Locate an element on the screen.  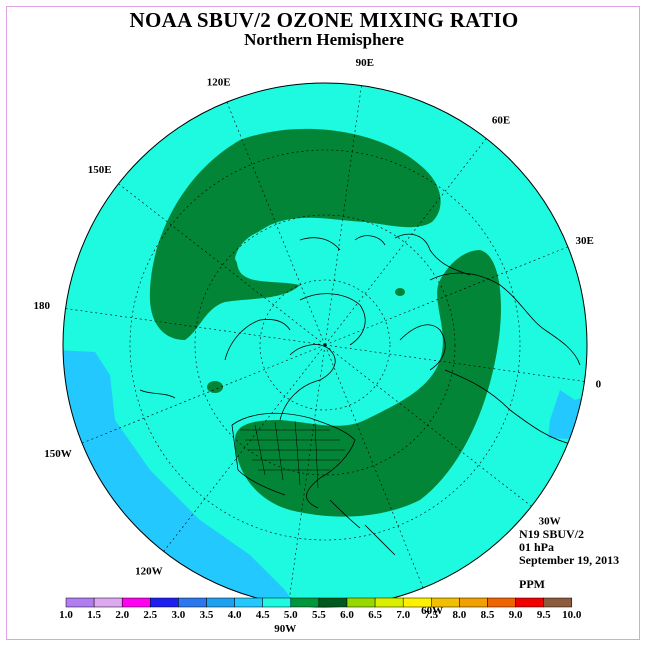
longitude-label: 90W is located at coordinates (285, 629).